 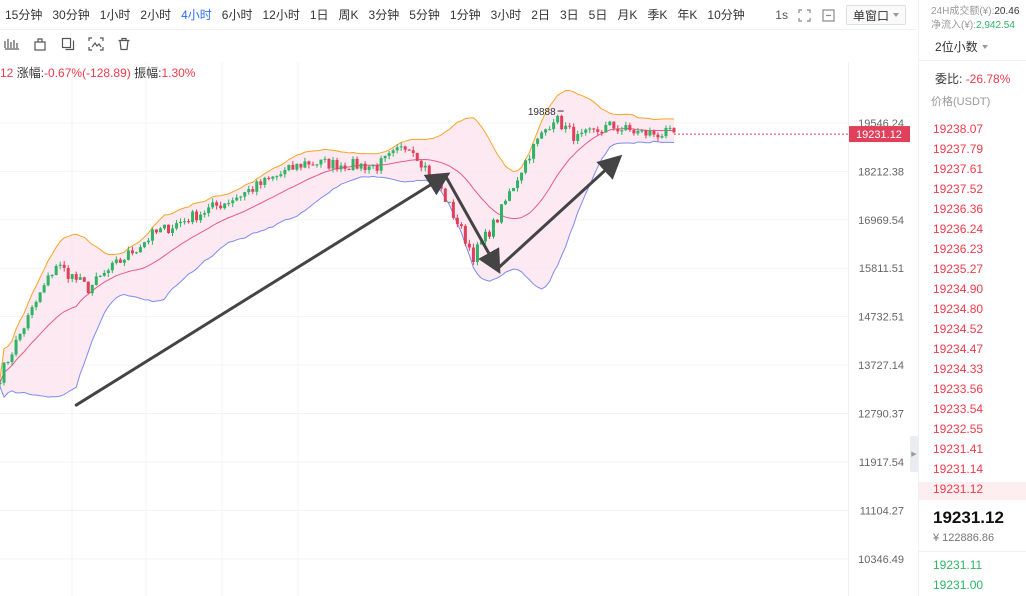 I want to click on volume-stat: 24H成交额(¥):20.46, so click(x=975, y=9).